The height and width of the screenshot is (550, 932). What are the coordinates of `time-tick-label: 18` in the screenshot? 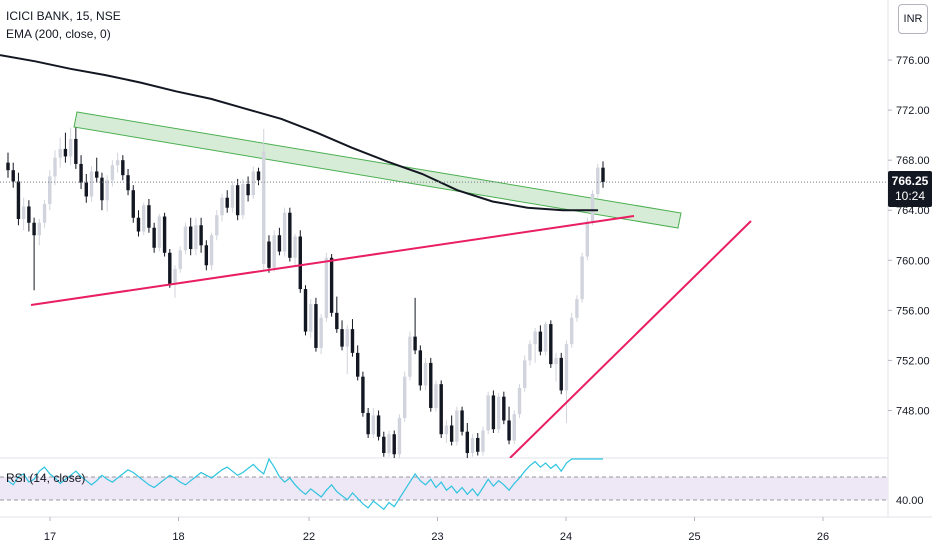 It's located at (178, 537).